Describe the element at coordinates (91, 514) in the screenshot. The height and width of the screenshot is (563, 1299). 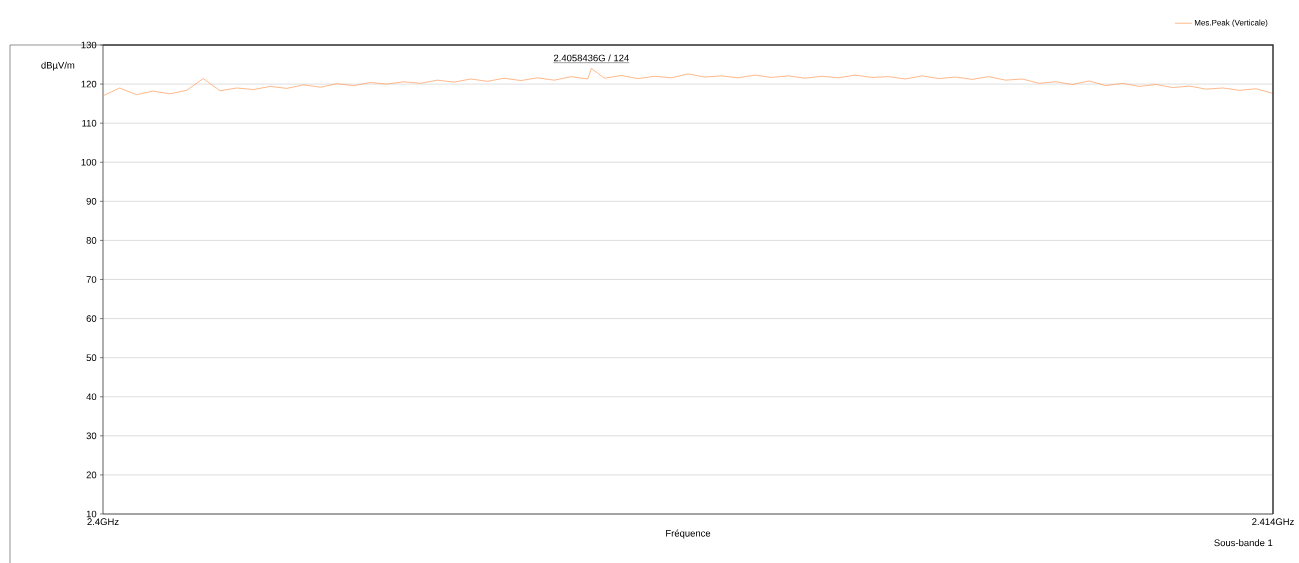
I see `y-tick-label: 10` at that location.